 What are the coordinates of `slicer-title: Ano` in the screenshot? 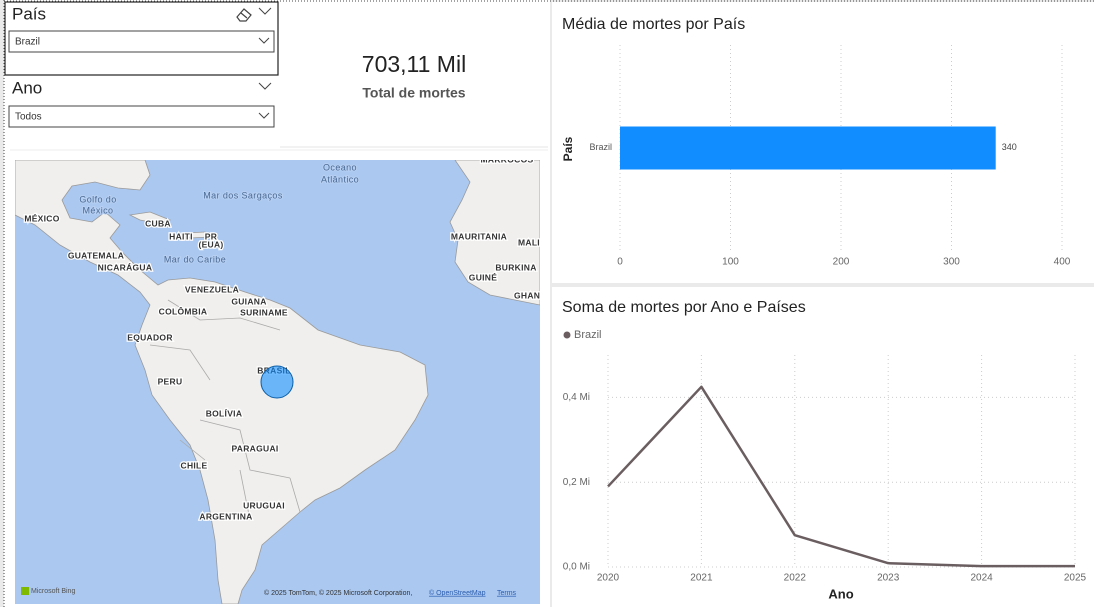 It's located at (27, 87).